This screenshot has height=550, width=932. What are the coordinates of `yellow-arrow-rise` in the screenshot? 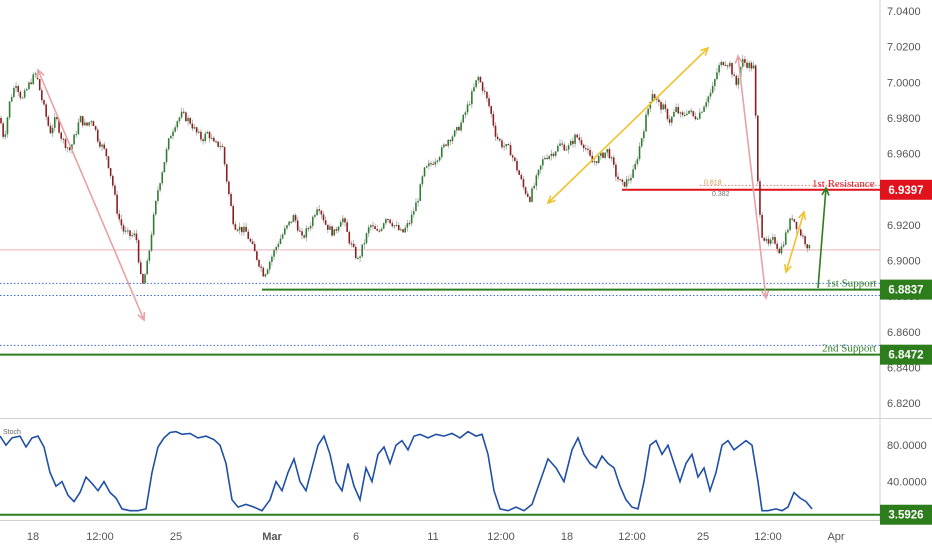 It's located at (628, 125).